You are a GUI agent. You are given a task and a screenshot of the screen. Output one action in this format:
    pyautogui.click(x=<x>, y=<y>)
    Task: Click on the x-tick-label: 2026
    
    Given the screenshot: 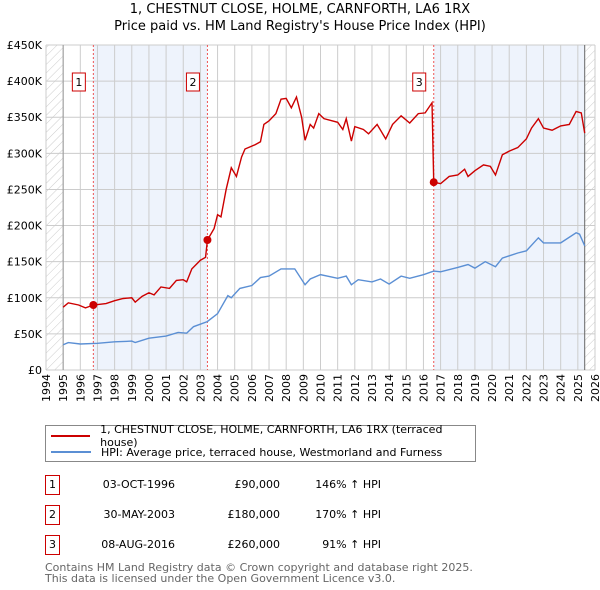 What is the action you would take?
    pyautogui.click(x=594, y=388)
    